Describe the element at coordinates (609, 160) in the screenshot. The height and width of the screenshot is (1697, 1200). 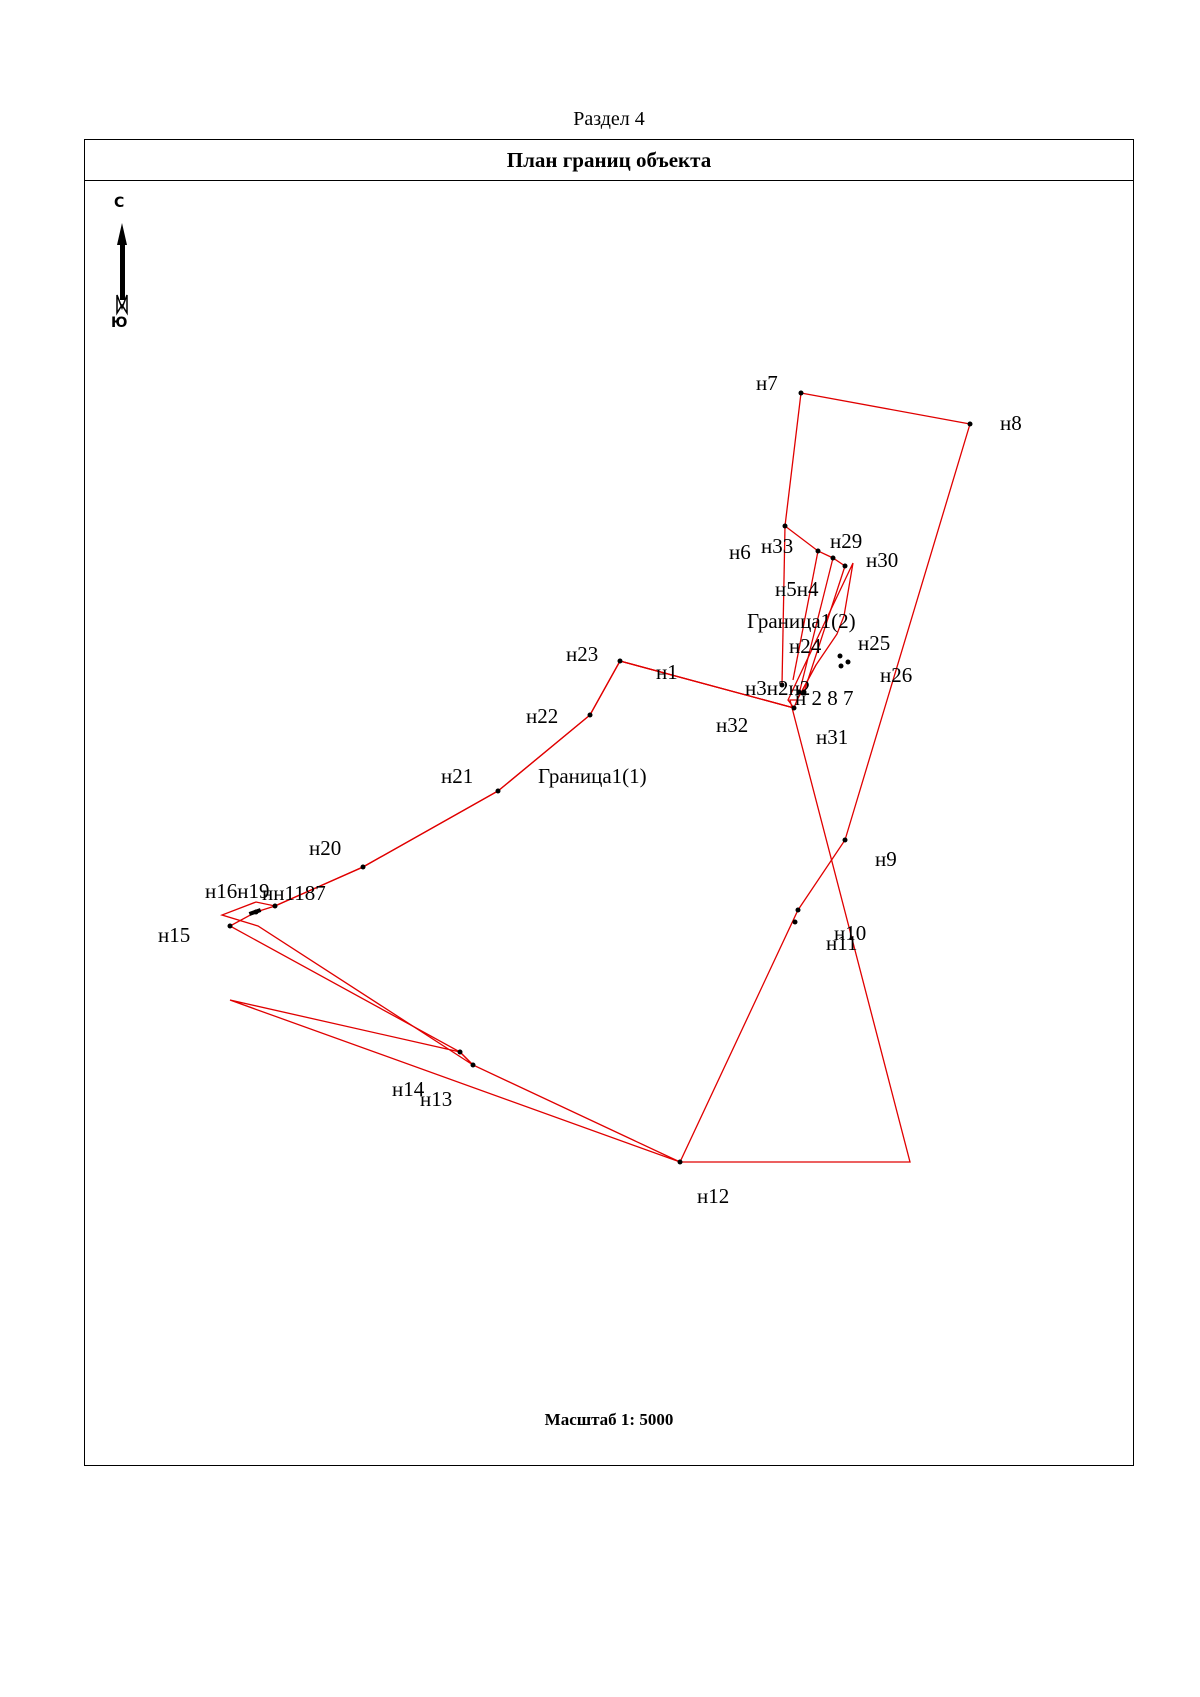
I see `plan-title: План границ объекта` at that location.